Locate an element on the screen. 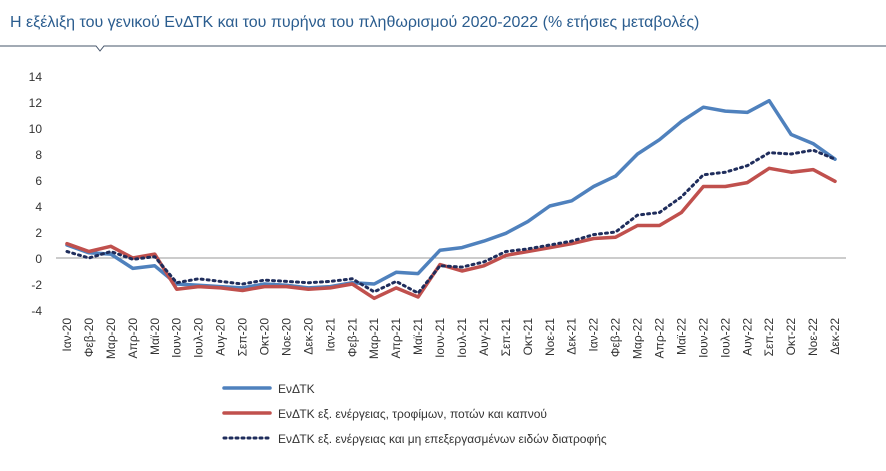 The image size is (886, 471). x-tick-label: Νοε-20 is located at coordinates (286, 337).